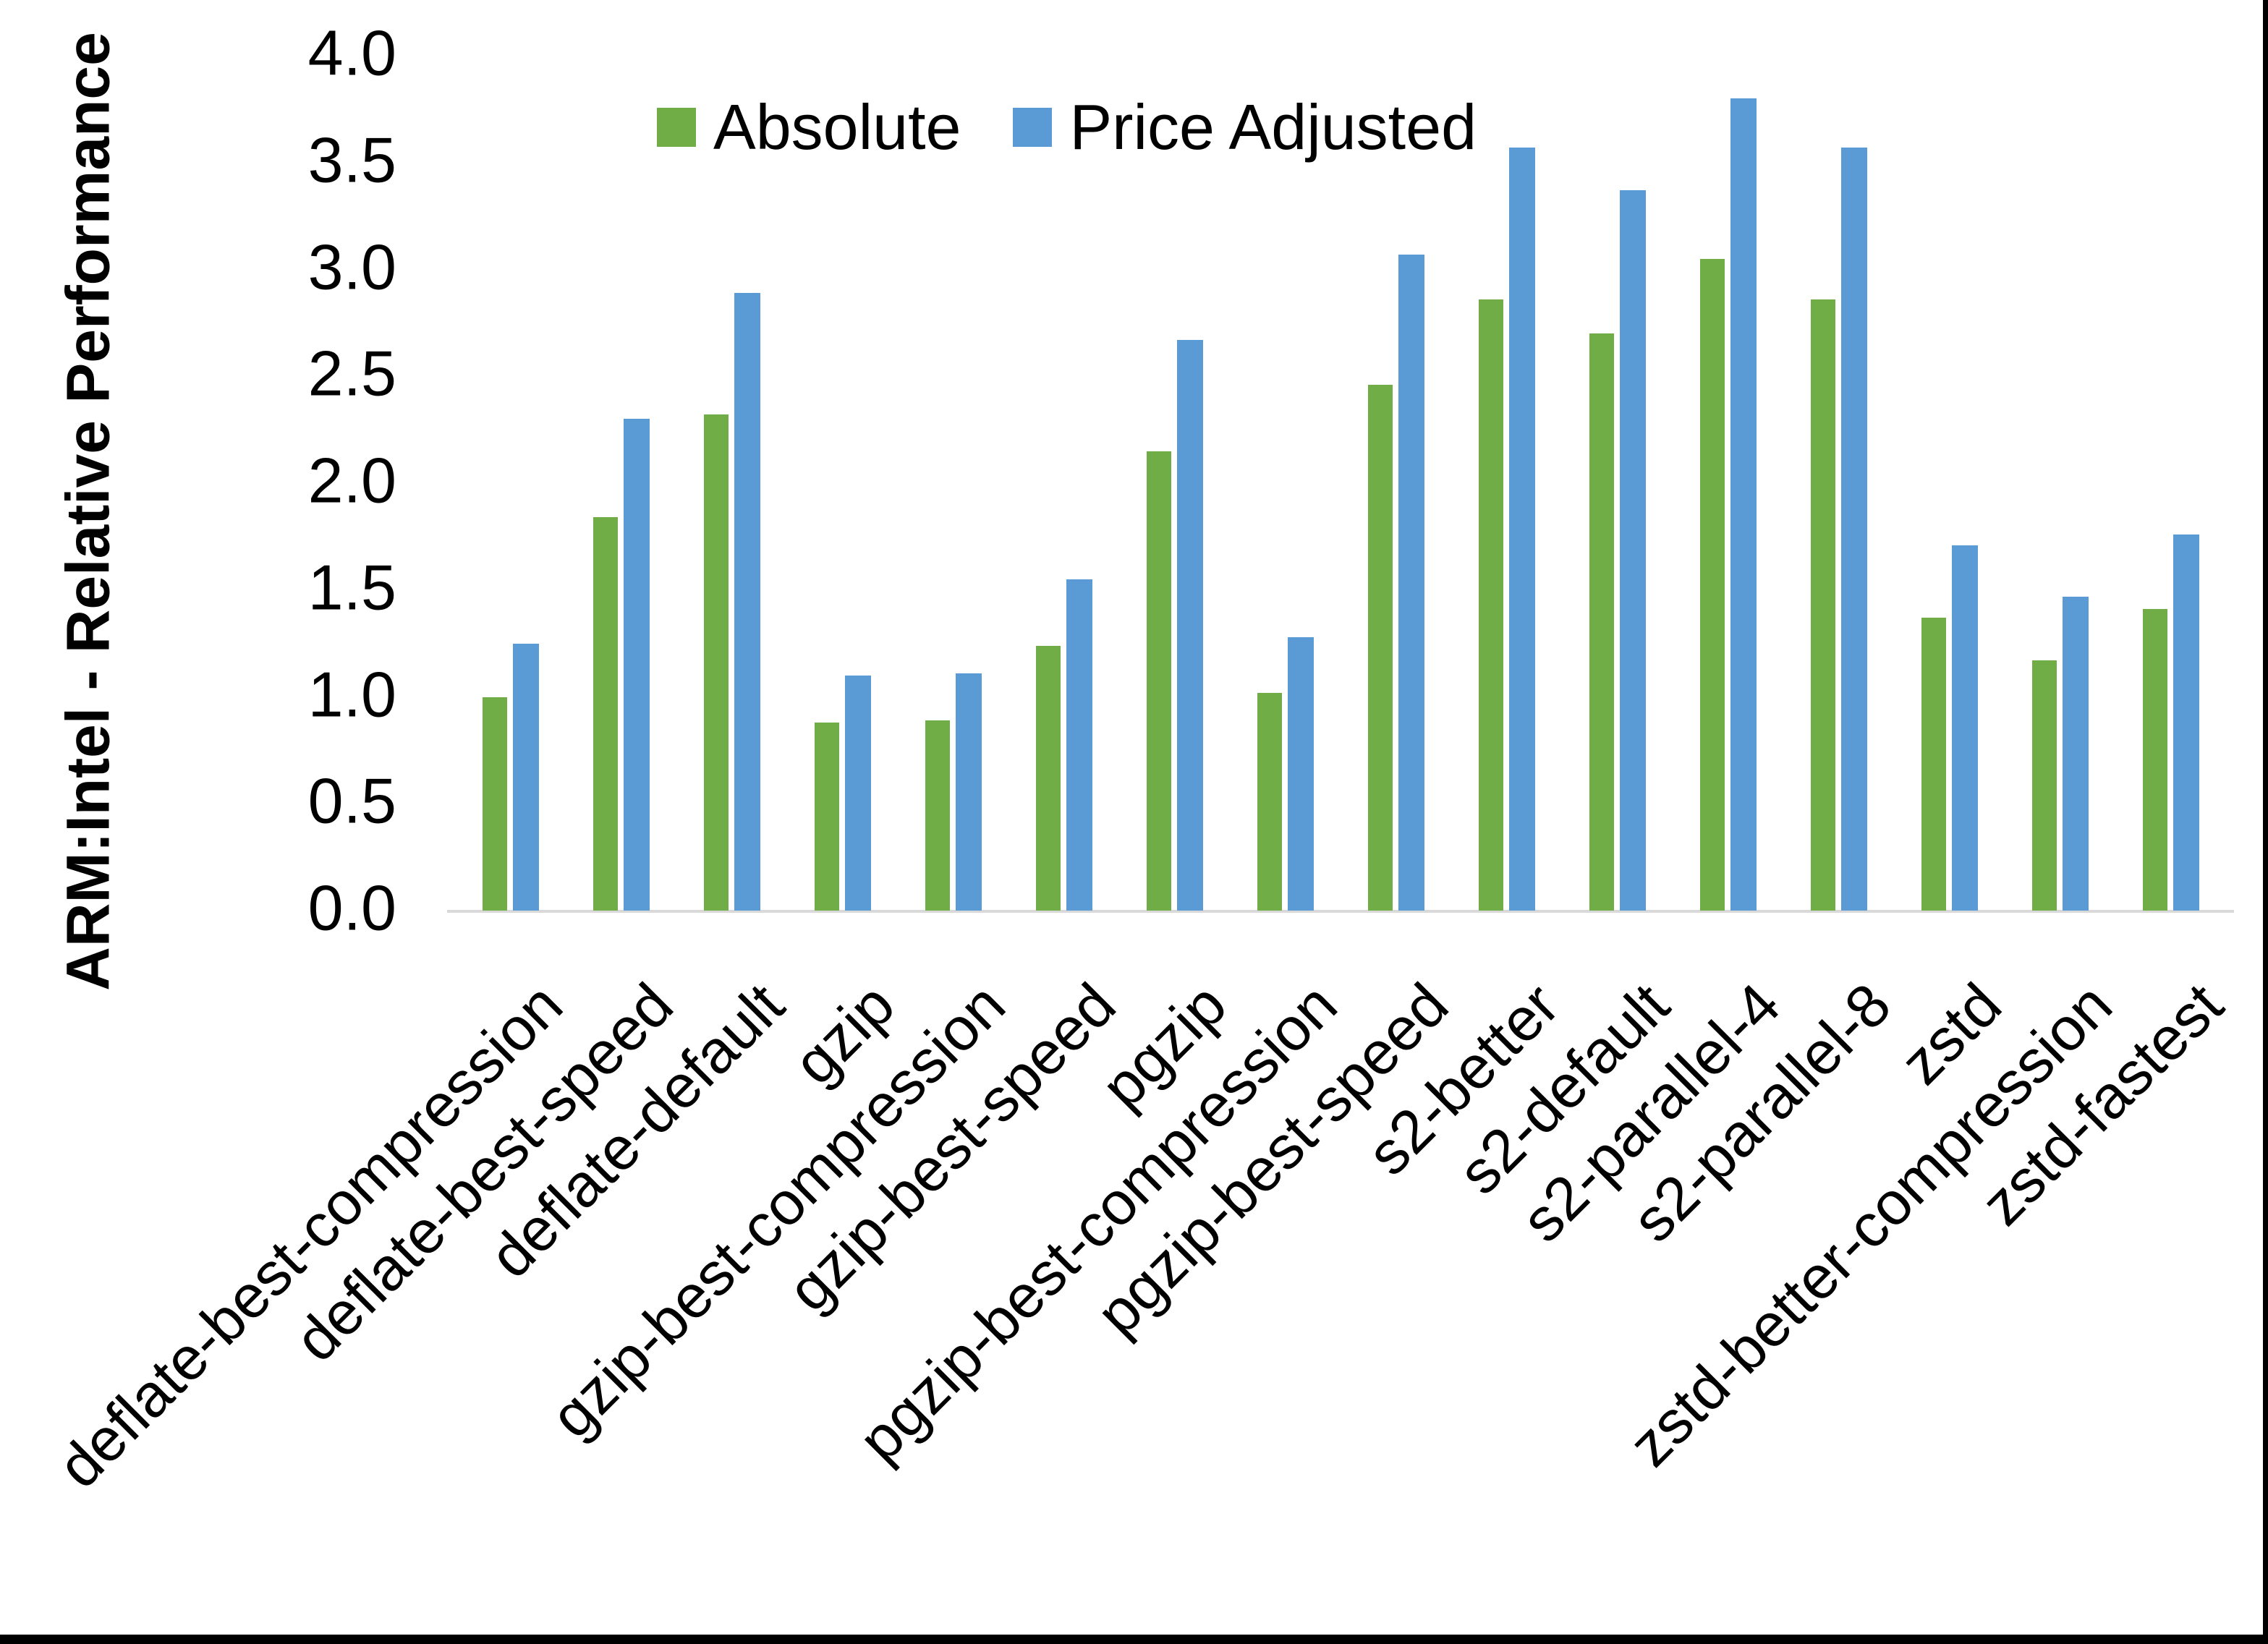 This screenshot has height=1644, width=2268. Describe the element at coordinates (1633, 550) in the screenshot. I see `bar-price-adjusted-s2-default` at that location.